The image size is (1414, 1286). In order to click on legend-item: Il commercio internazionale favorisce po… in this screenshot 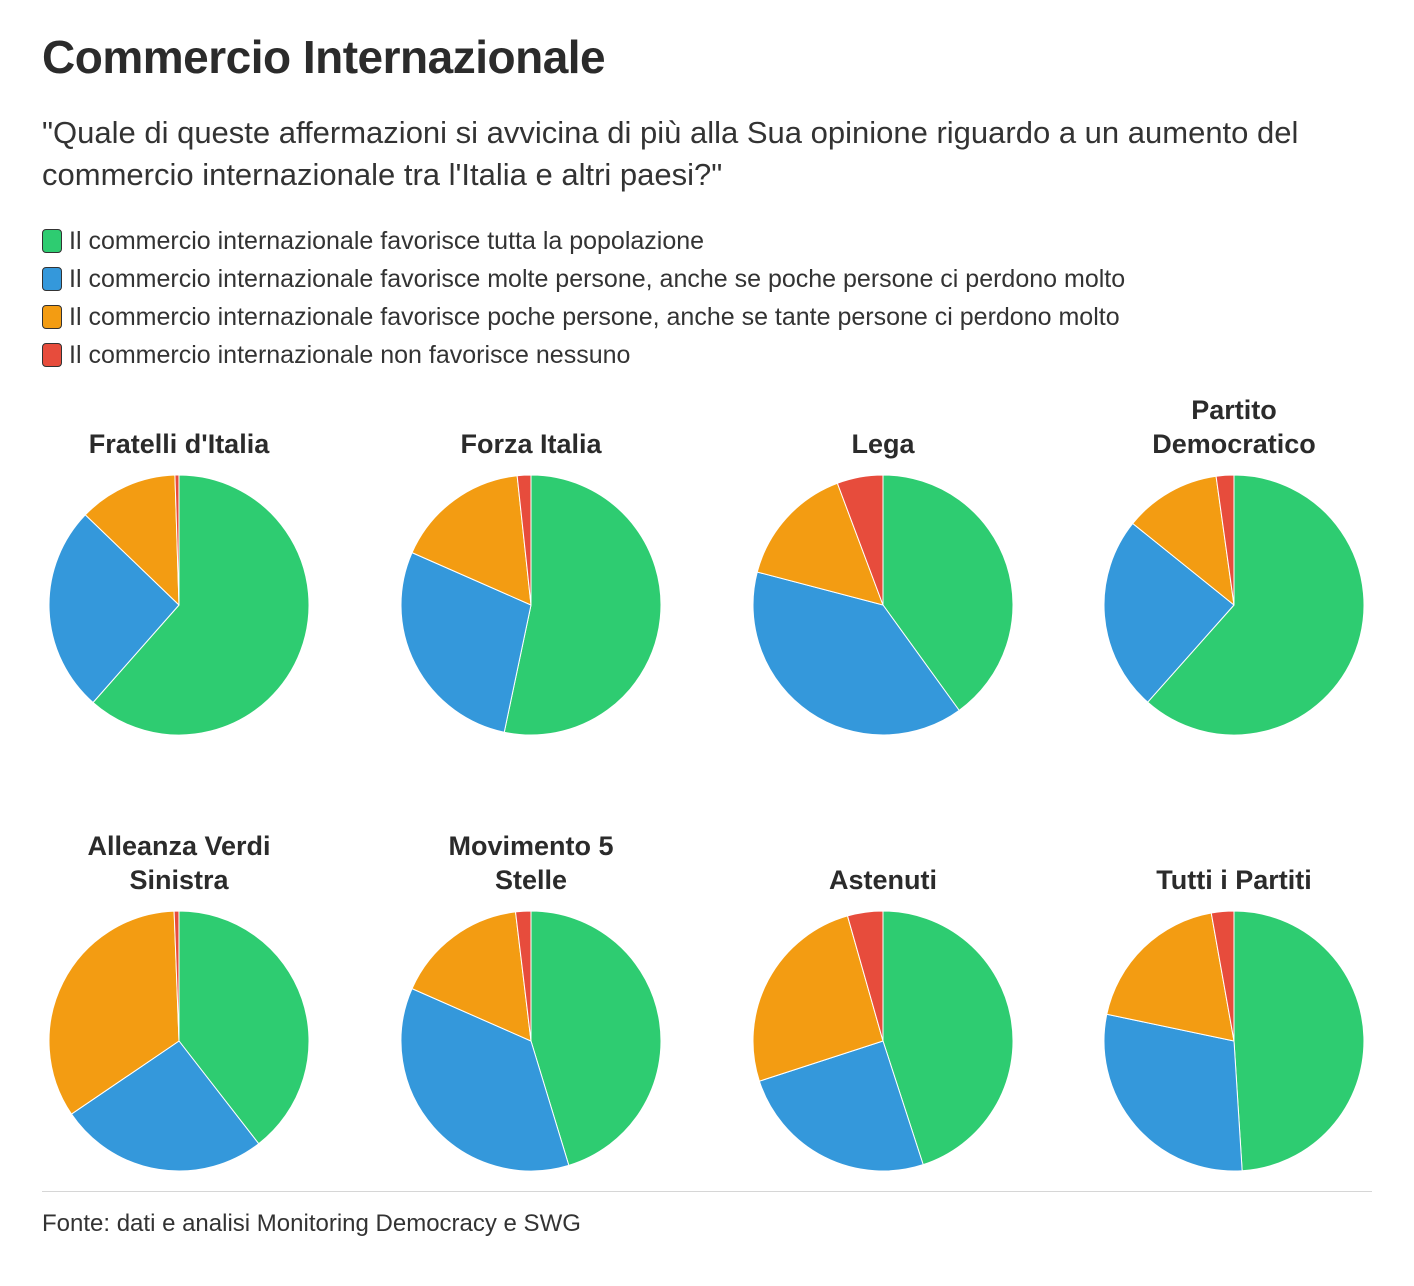, I will do `click(712, 317)`.